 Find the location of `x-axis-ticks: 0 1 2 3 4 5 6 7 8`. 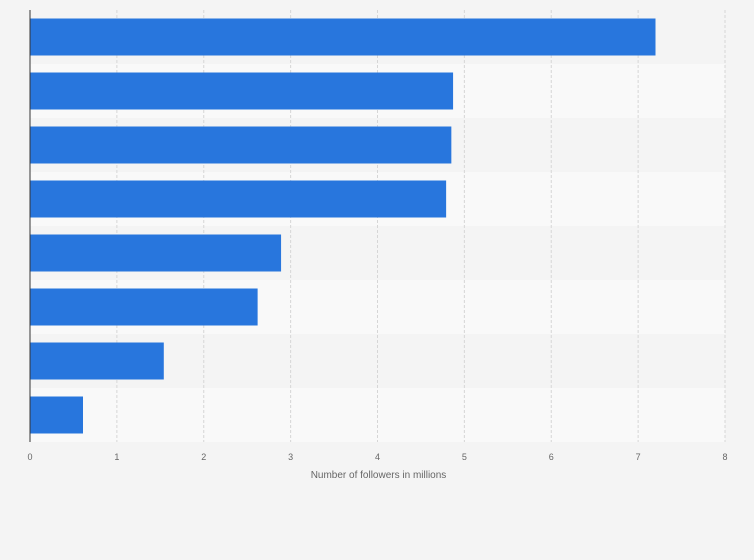

x-axis-ticks: 0 1 2 3 4 5 6 7 8 is located at coordinates (377, 457).